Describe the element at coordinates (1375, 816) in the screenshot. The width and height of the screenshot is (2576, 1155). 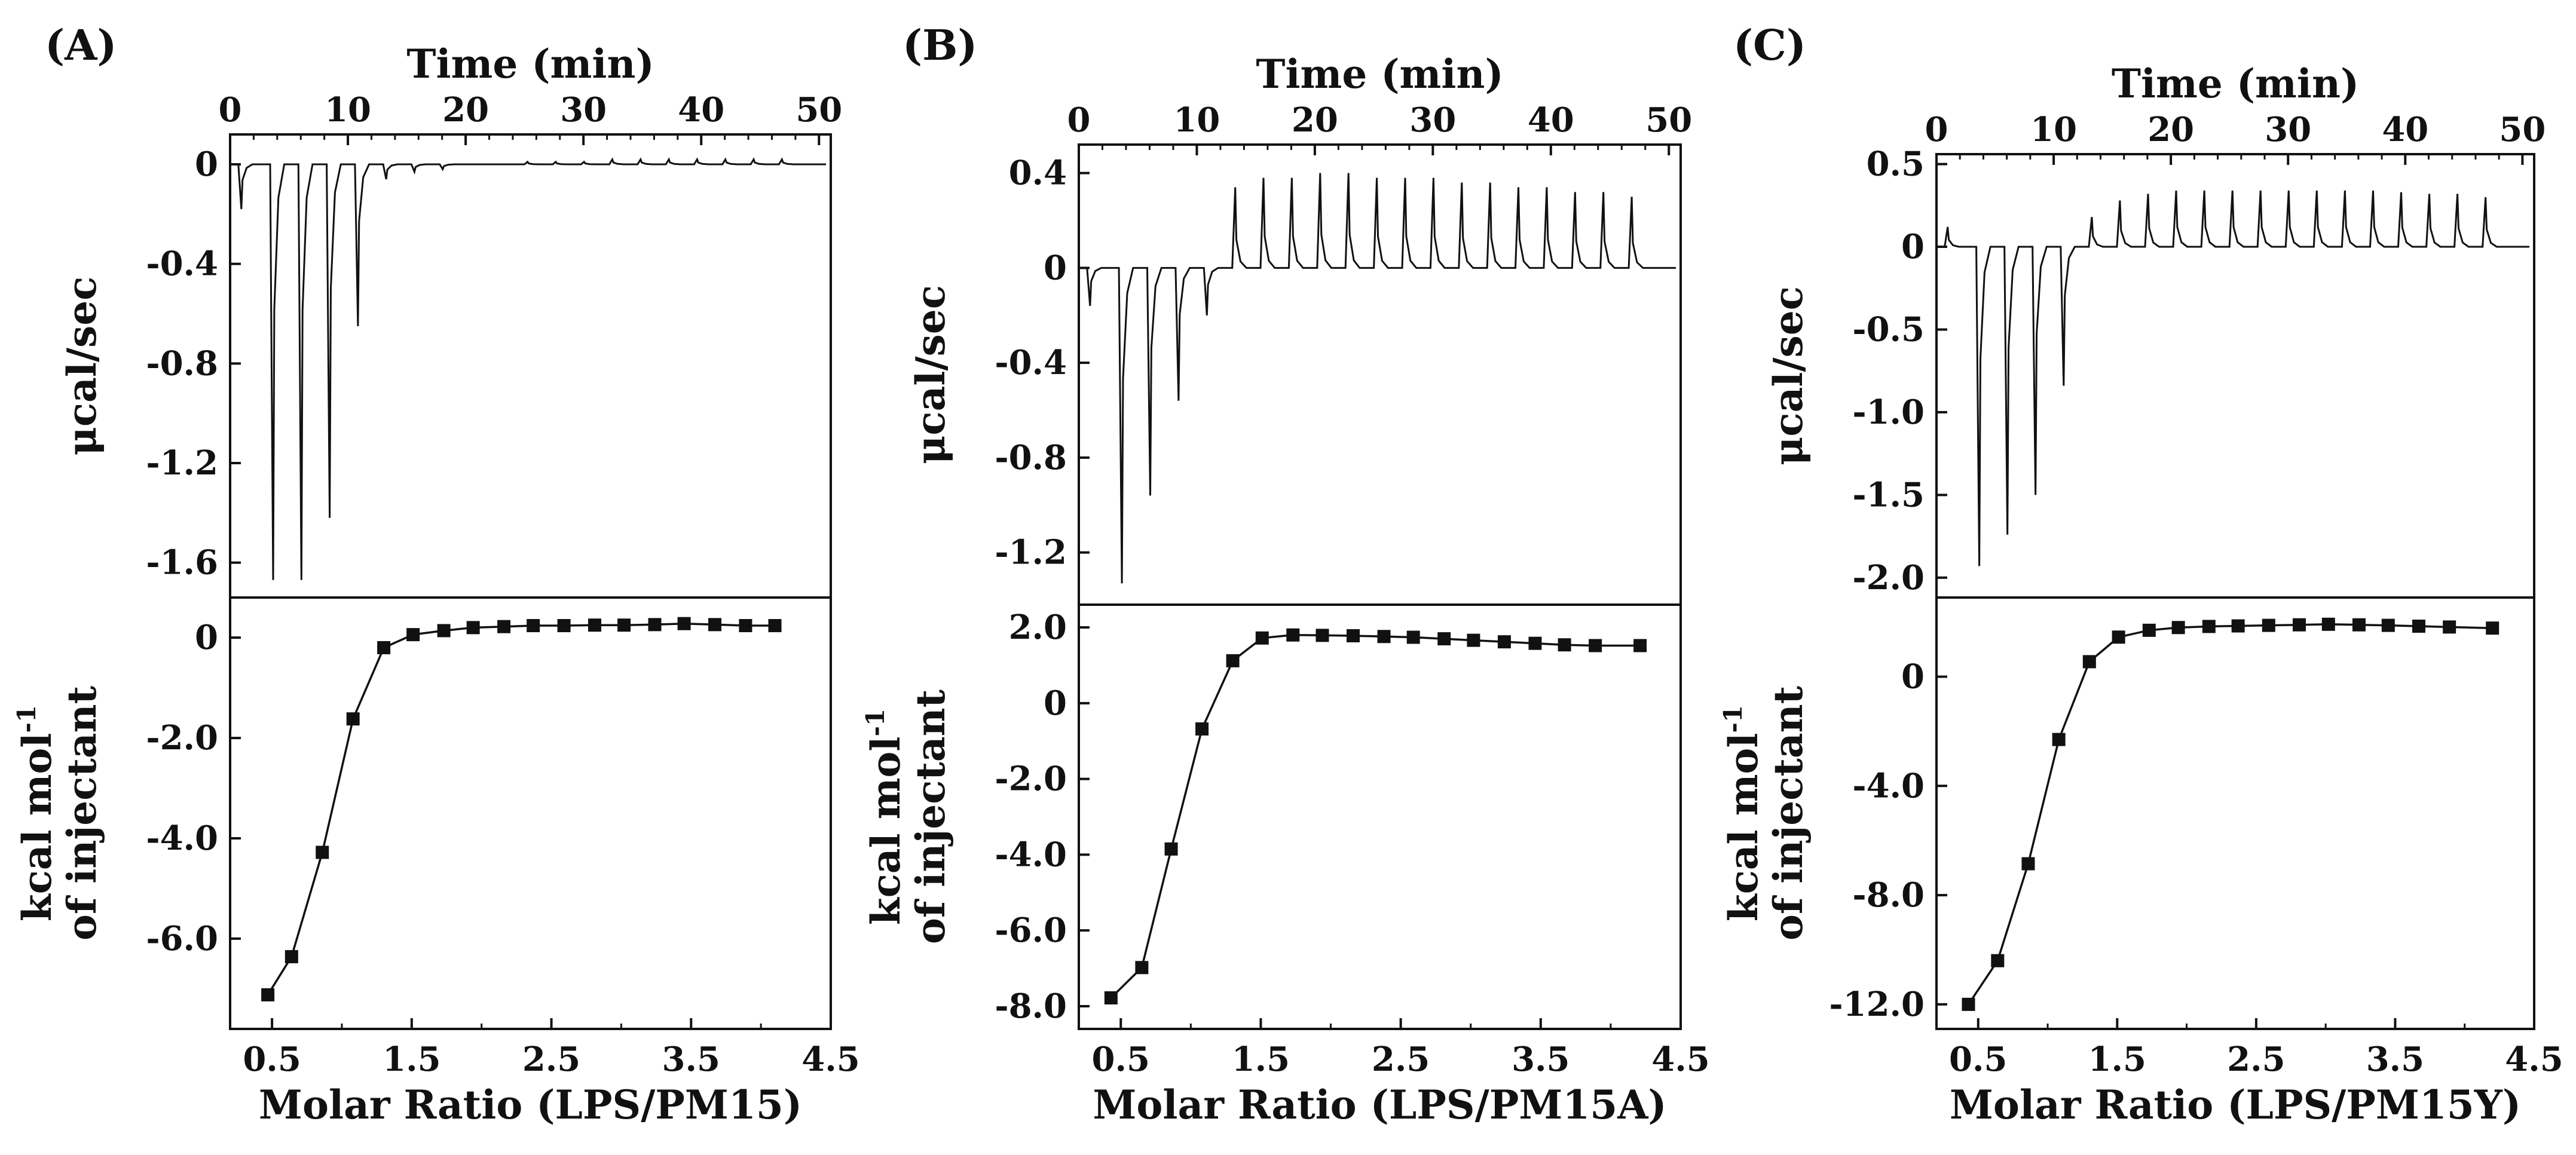
I see `fit-line` at that location.